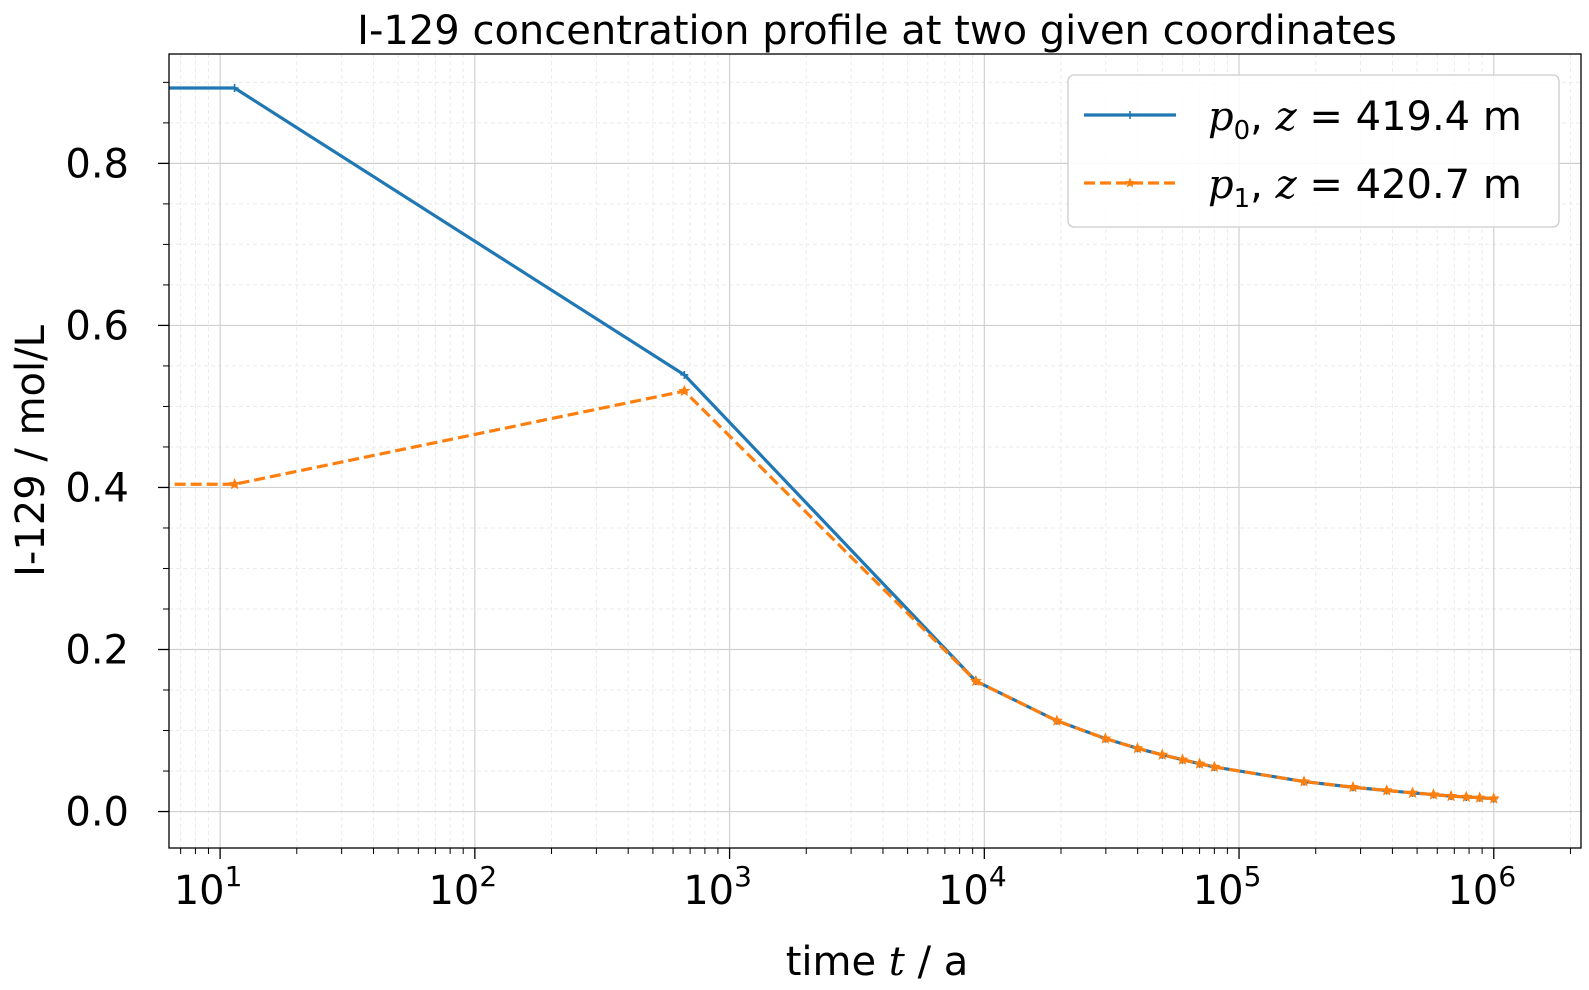 The image size is (1589, 990). Describe the element at coordinates (936, 962) in the screenshot. I see `x-axis-label-suffix: / a` at that location.